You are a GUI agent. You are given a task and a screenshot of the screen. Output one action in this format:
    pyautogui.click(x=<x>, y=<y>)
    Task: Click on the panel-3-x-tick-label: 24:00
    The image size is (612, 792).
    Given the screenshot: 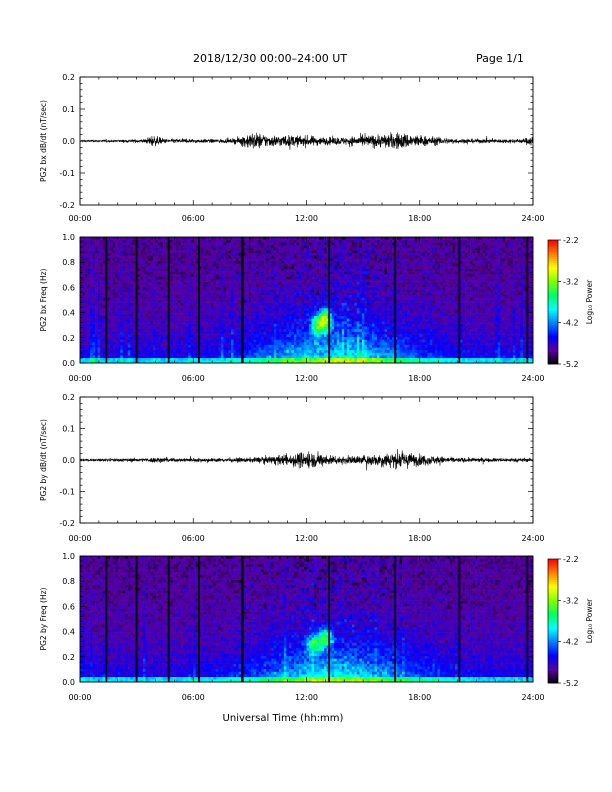 What is the action you would take?
    pyautogui.click(x=532, y=538)
    